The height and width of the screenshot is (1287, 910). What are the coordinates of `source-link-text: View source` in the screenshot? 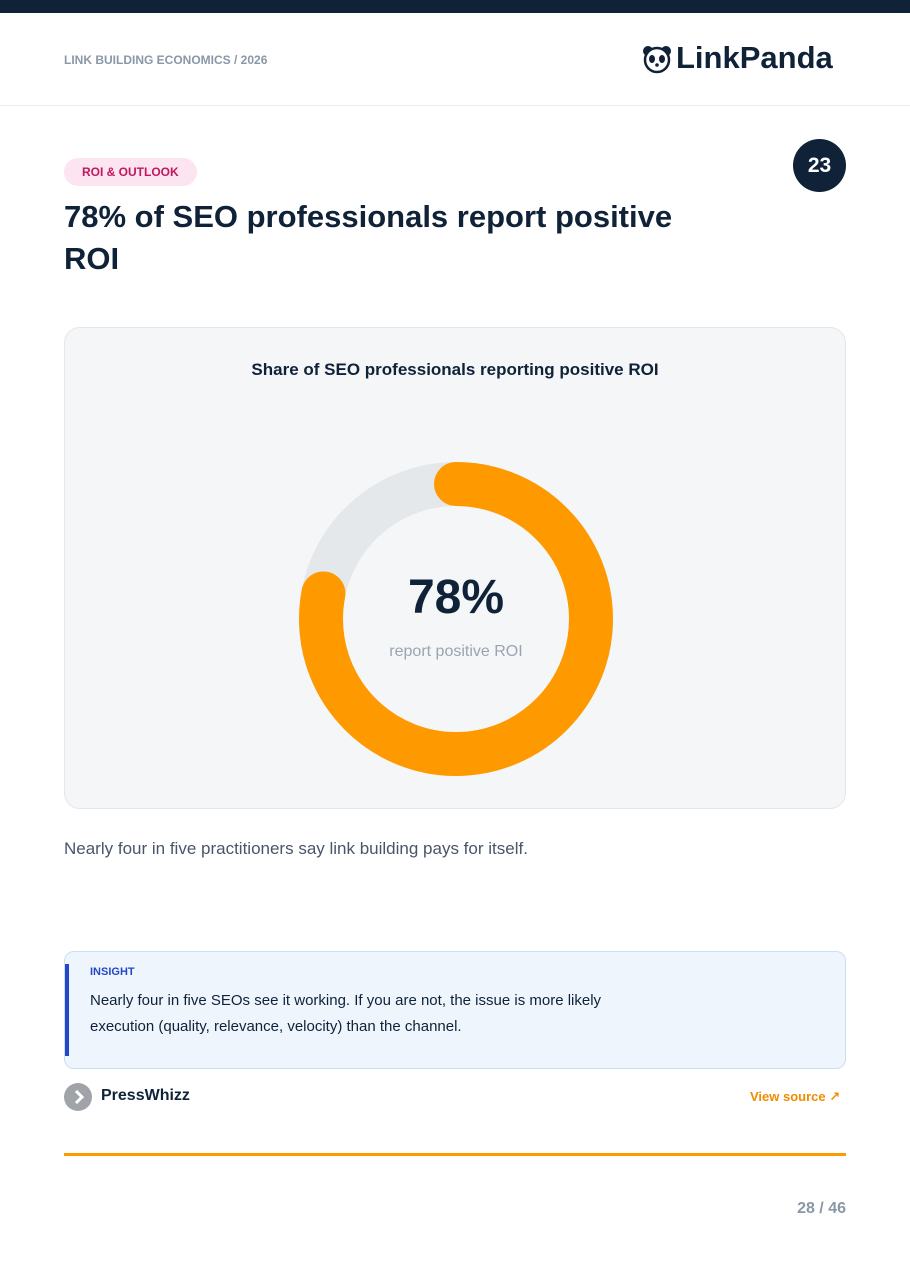 It's located at (788, 1096).